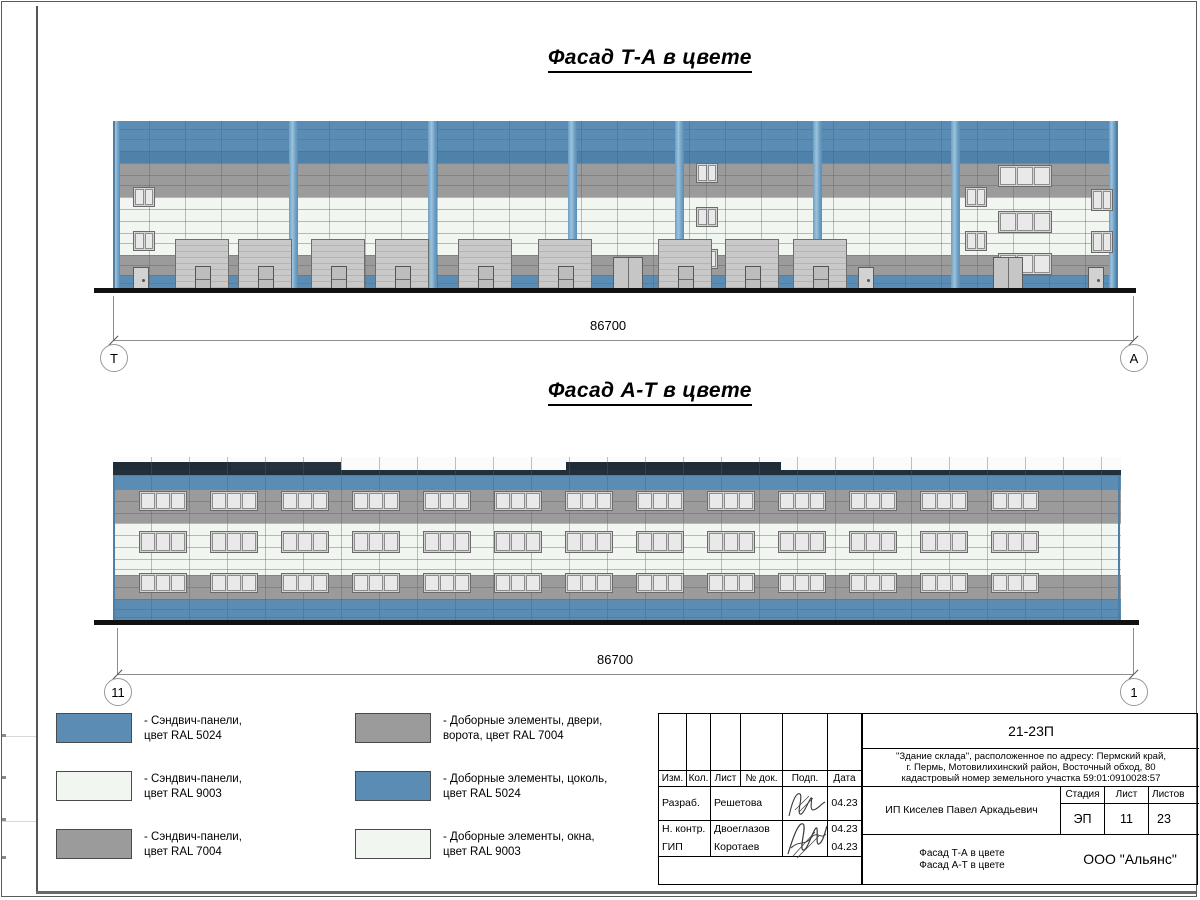  What do you see at coordinates (193, 729) in the screenshot?
I see `legend-left-label-0: - Сэндвич-панели, цвет RAL 5024` at bounding box center [193, 729].